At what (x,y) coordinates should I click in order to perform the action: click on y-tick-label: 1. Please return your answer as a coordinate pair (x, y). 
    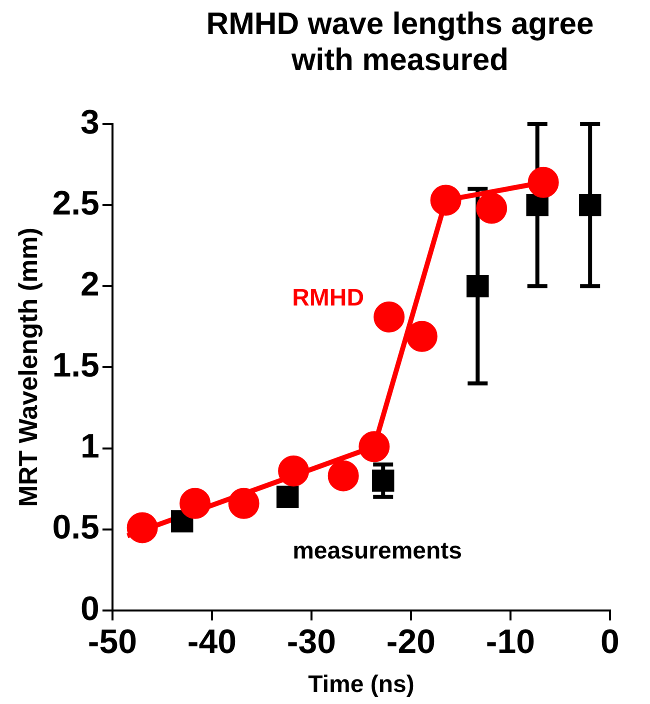
    Looking at the image, I should click on (90, 447).